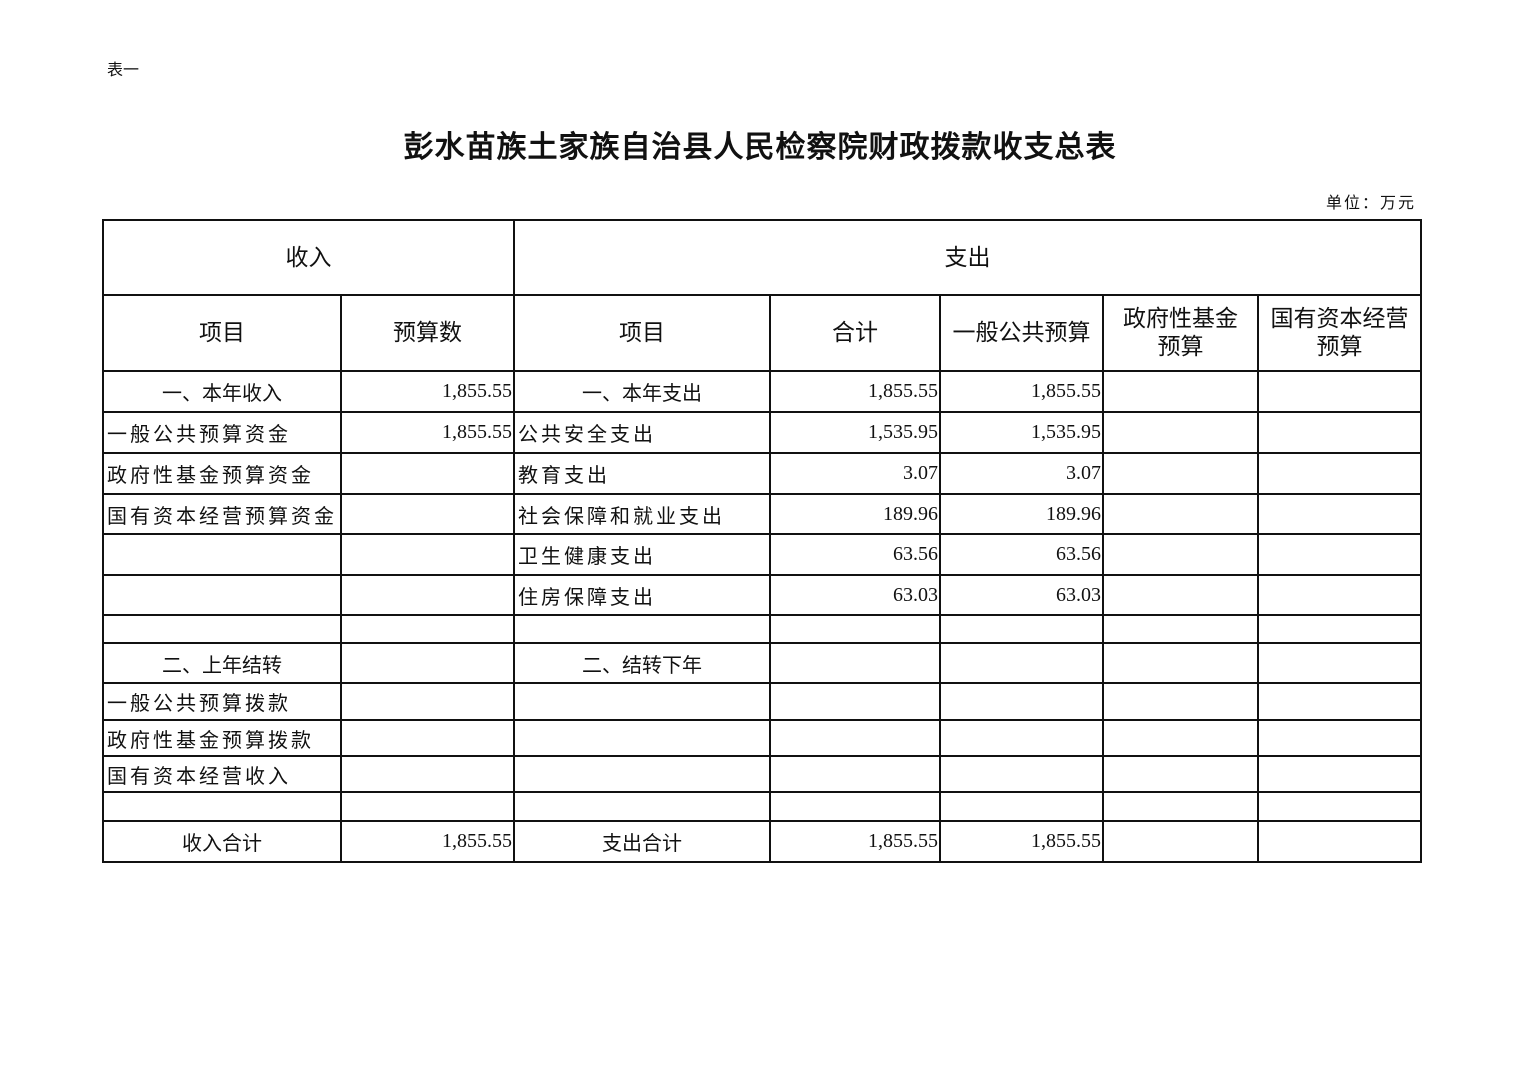 This screenshot has width=1520, height=1074. What do you see at coordinates (1180, 319) in the screenshot?
I see `col-gov-fund-line1: 政府性基金` at bounding box center [1180, 319].